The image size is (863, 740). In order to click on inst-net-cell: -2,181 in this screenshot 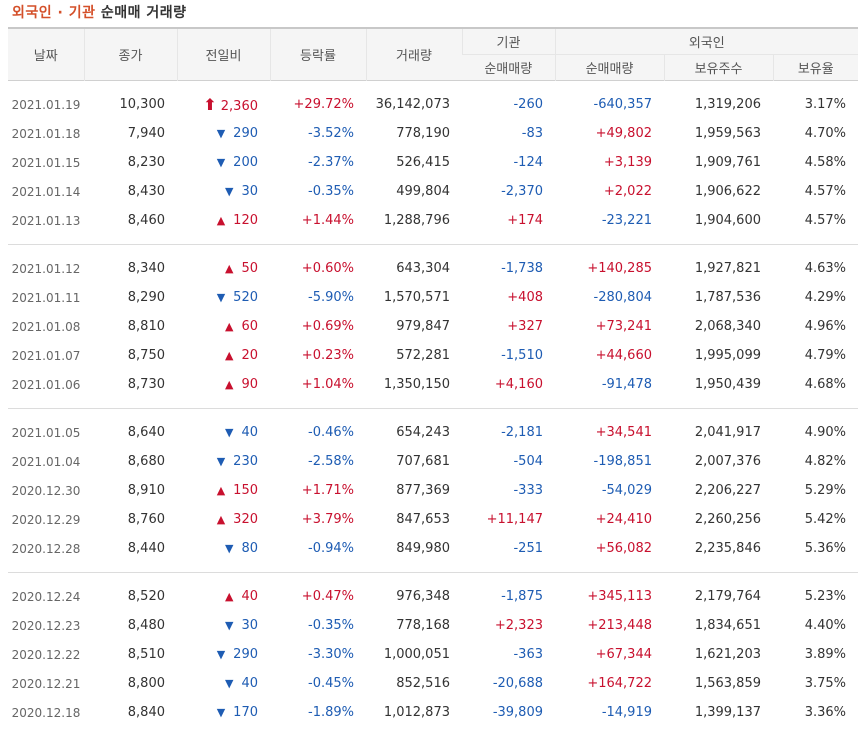, I will do `click(522, 432)`.